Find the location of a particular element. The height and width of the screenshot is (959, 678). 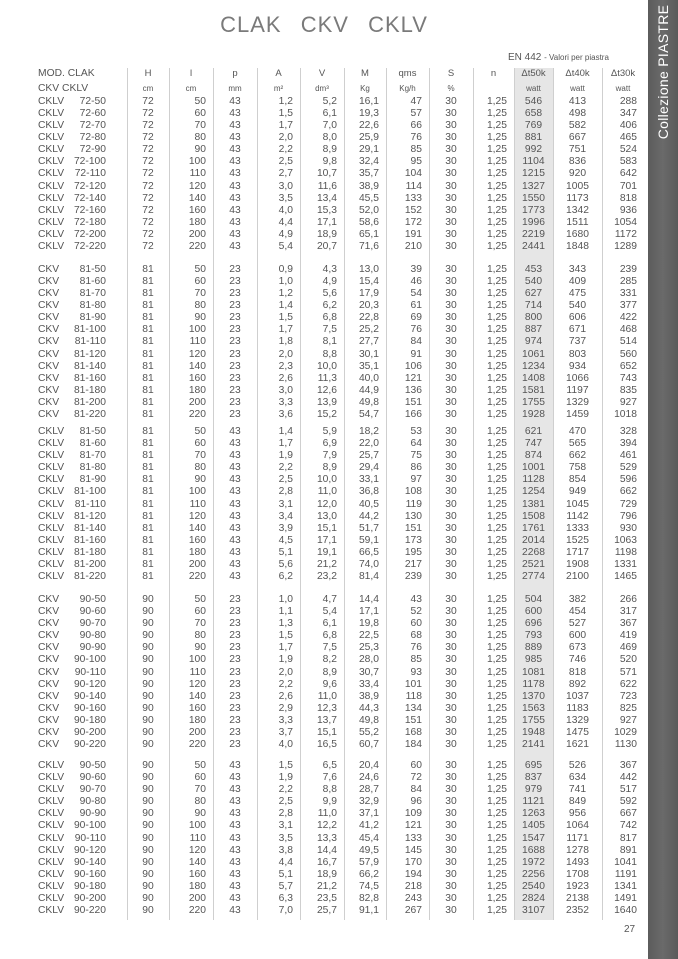

cell-l: 200 is located at coordinates (197, 402).